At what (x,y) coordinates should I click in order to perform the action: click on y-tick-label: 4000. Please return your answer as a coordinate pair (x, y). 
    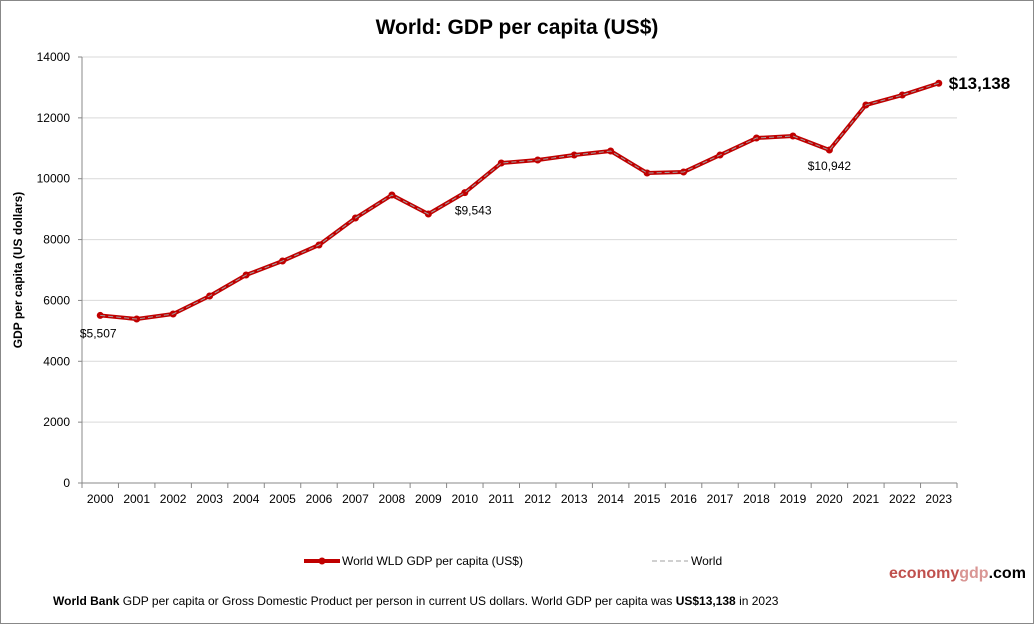
    Looking at the image, I should click on (56, 361).